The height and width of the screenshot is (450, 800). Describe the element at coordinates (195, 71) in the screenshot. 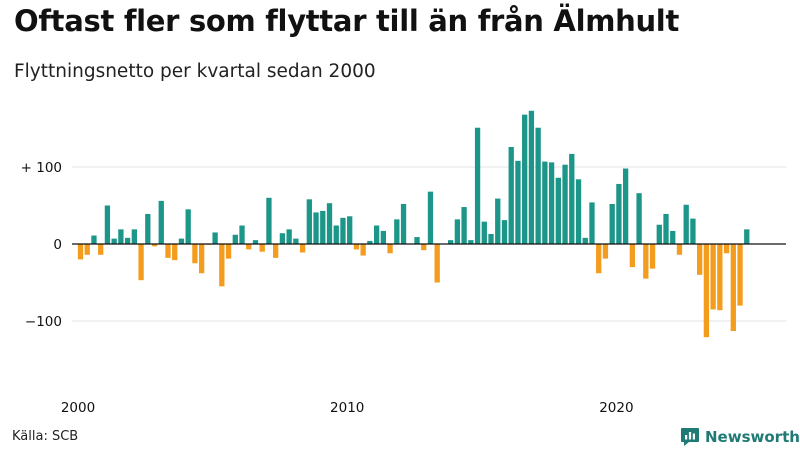

I see `chart-subtitle: Flyttningsnetto per kvartal sedan 2000` at that location.